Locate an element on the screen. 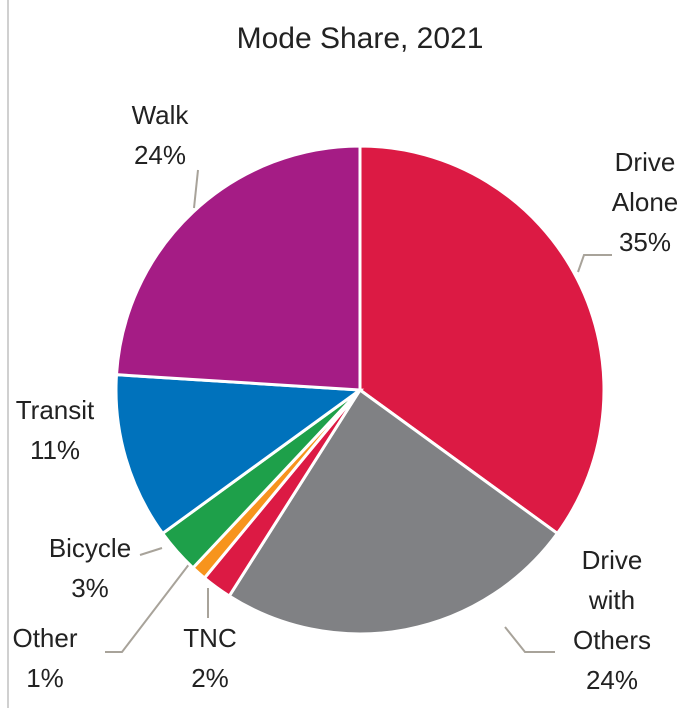  category-label: TNC is located at coordinates (210, 638).